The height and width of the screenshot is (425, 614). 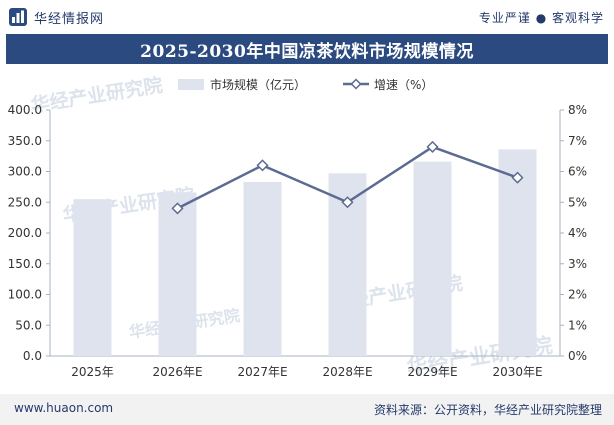 What do you see at coordinates (25, 110) in the screenshot?
I see `y-left-tick-label: 400.0` at bounding box center [25, 110].